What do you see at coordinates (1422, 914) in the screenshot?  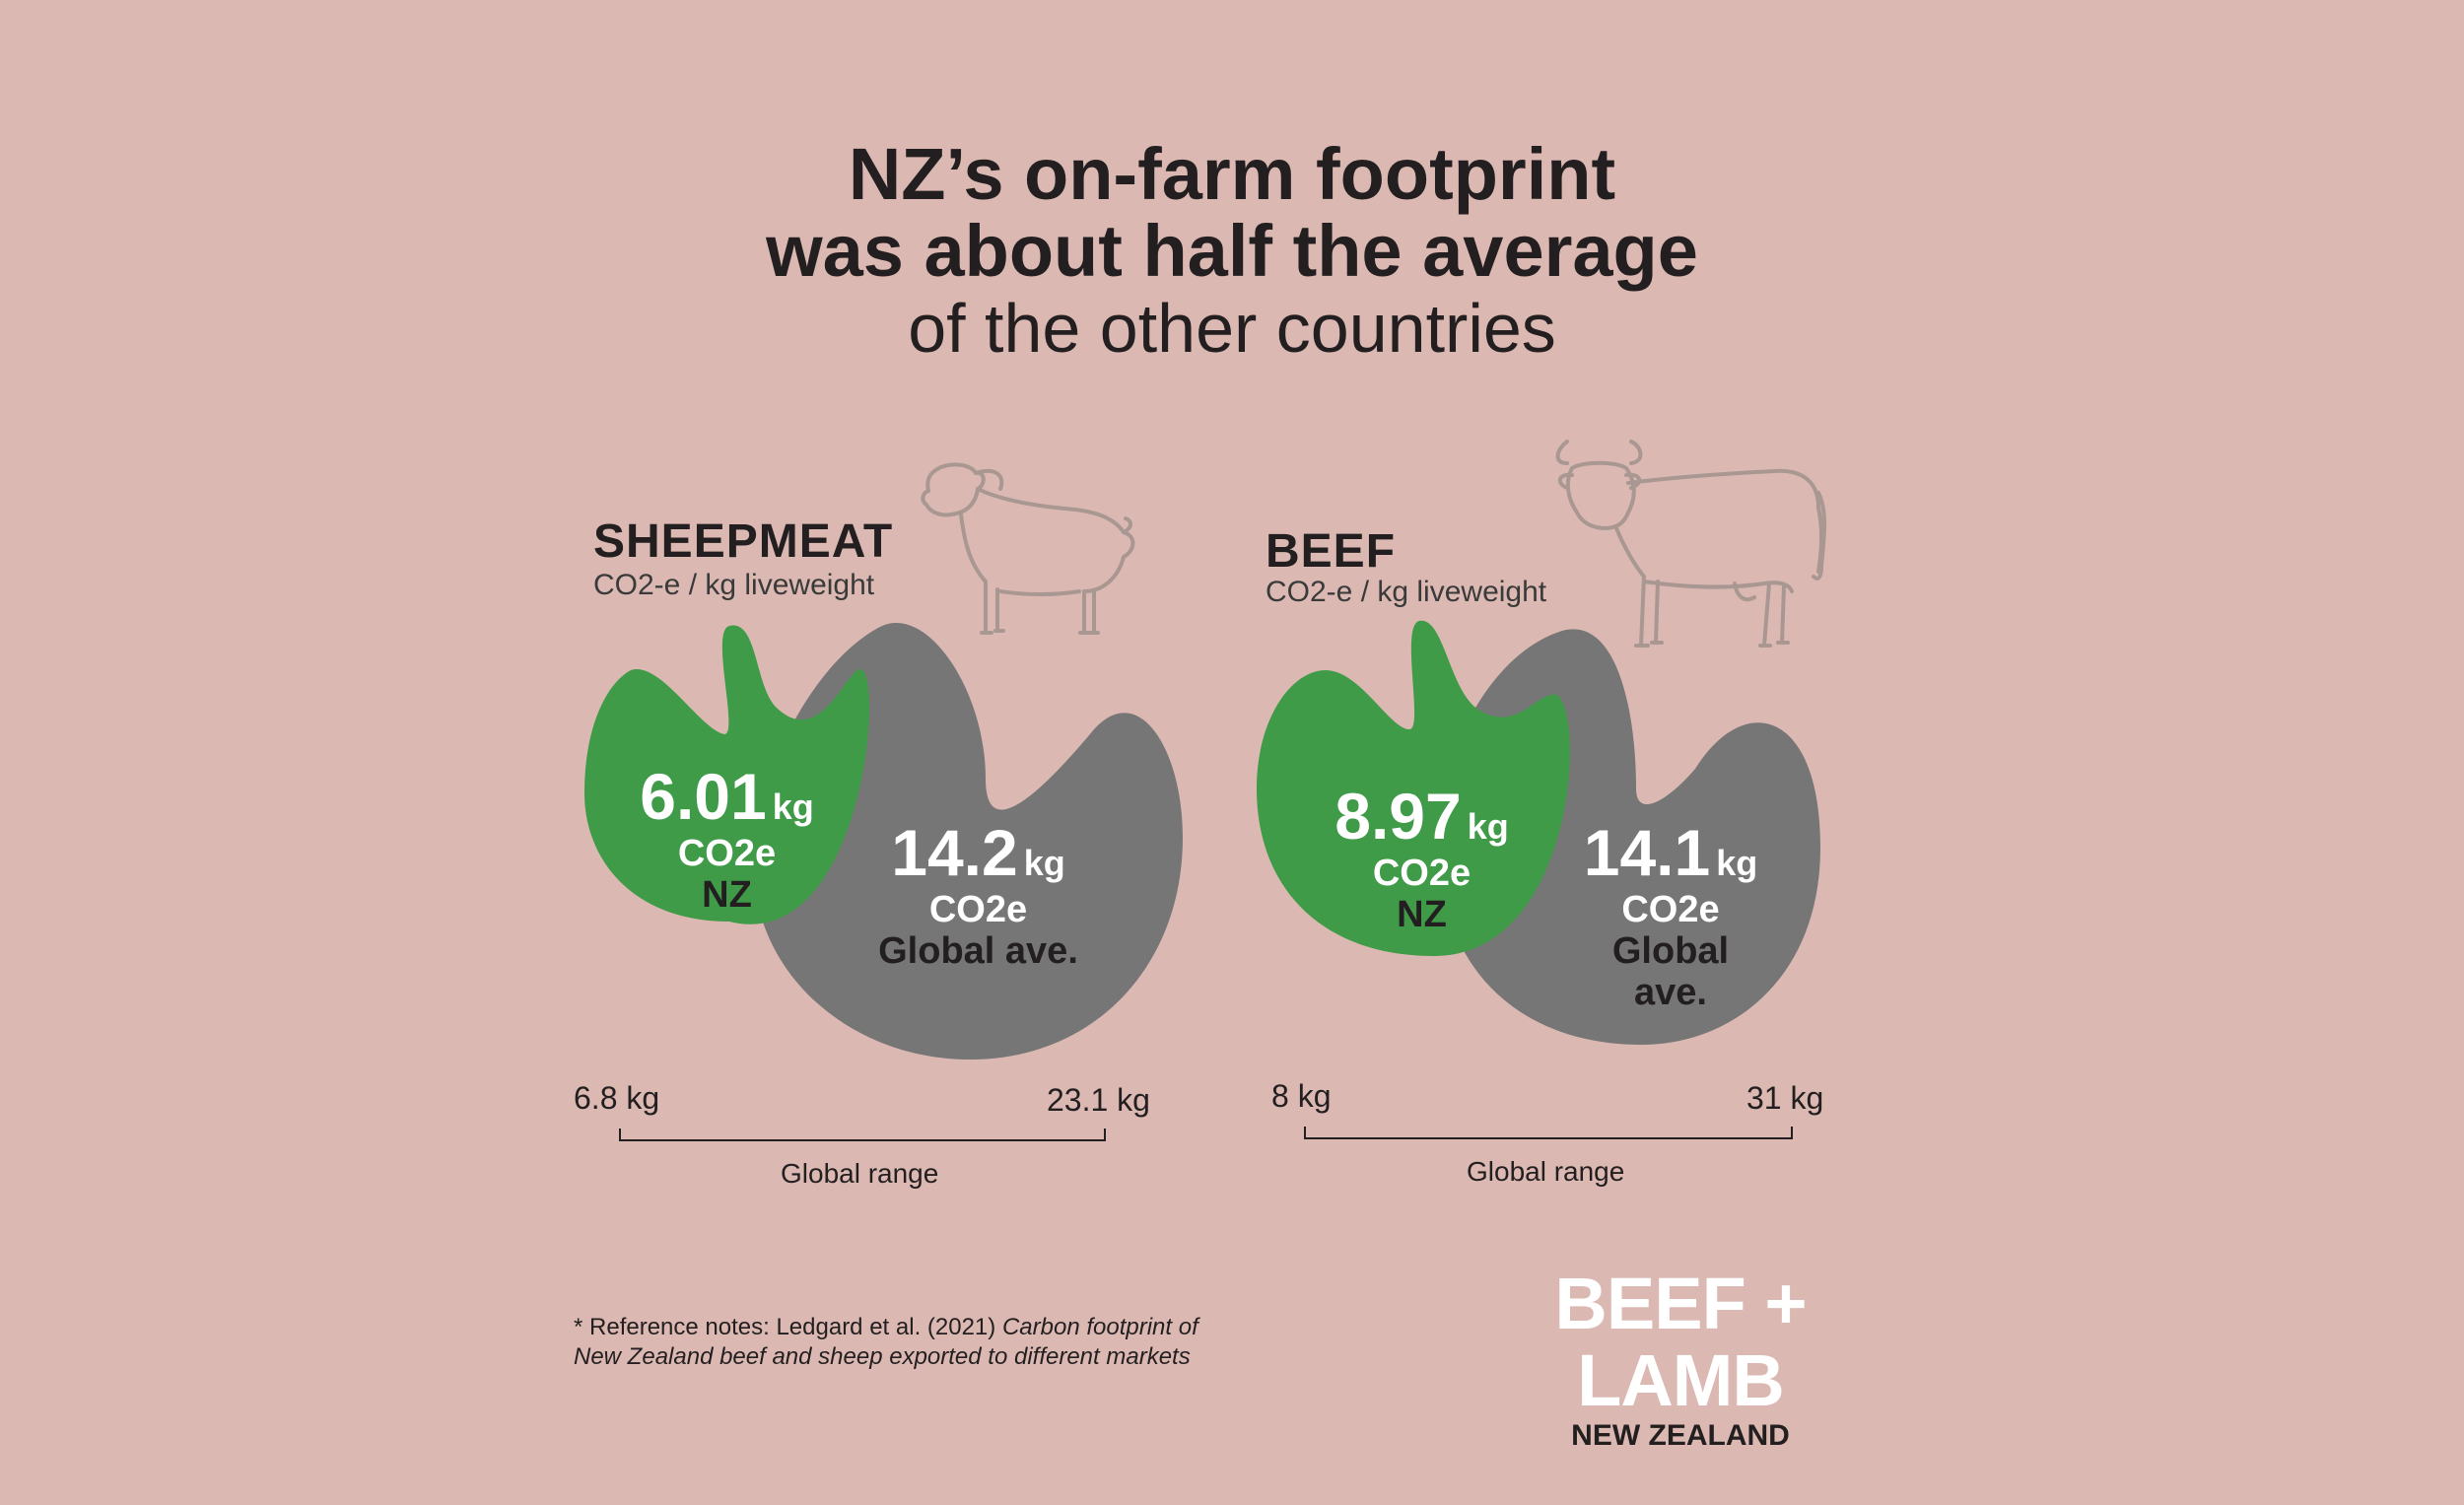 I see `beef-nz-label: NZ` at bounding box center [1422, 914].